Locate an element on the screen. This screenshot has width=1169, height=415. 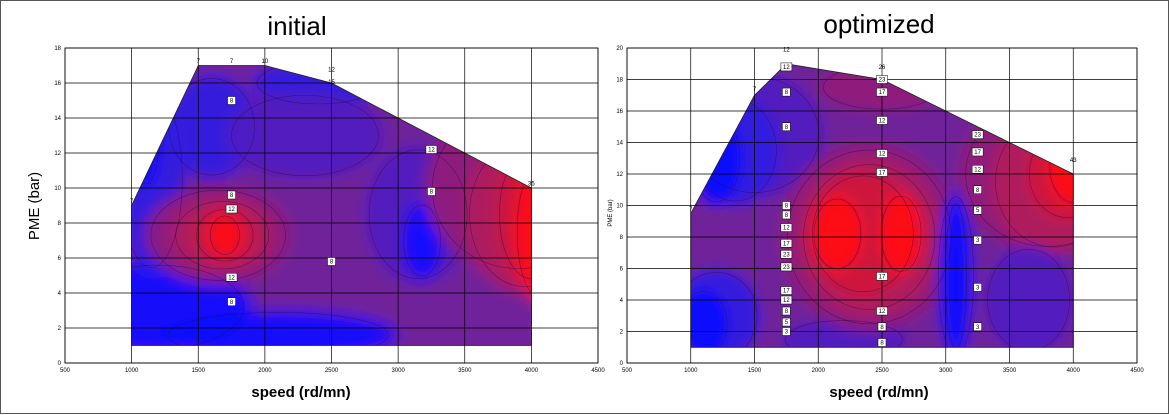
boundary-label: 15 is located at coordinates (331, 83).